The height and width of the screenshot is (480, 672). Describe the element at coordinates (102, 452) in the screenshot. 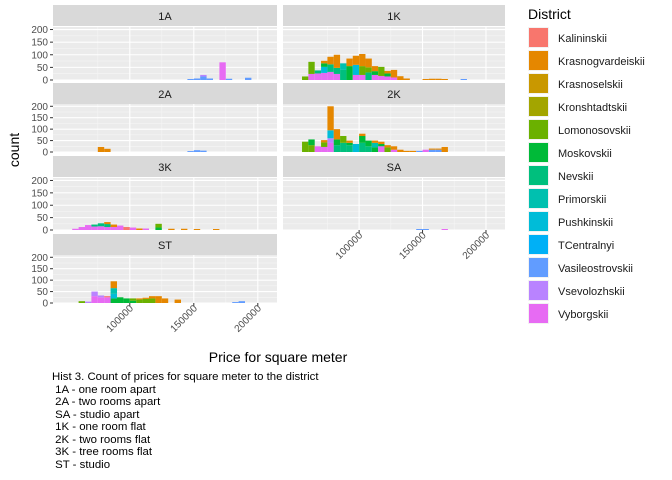

I see `caption-line: 3K - tree rooms flat` at that location.